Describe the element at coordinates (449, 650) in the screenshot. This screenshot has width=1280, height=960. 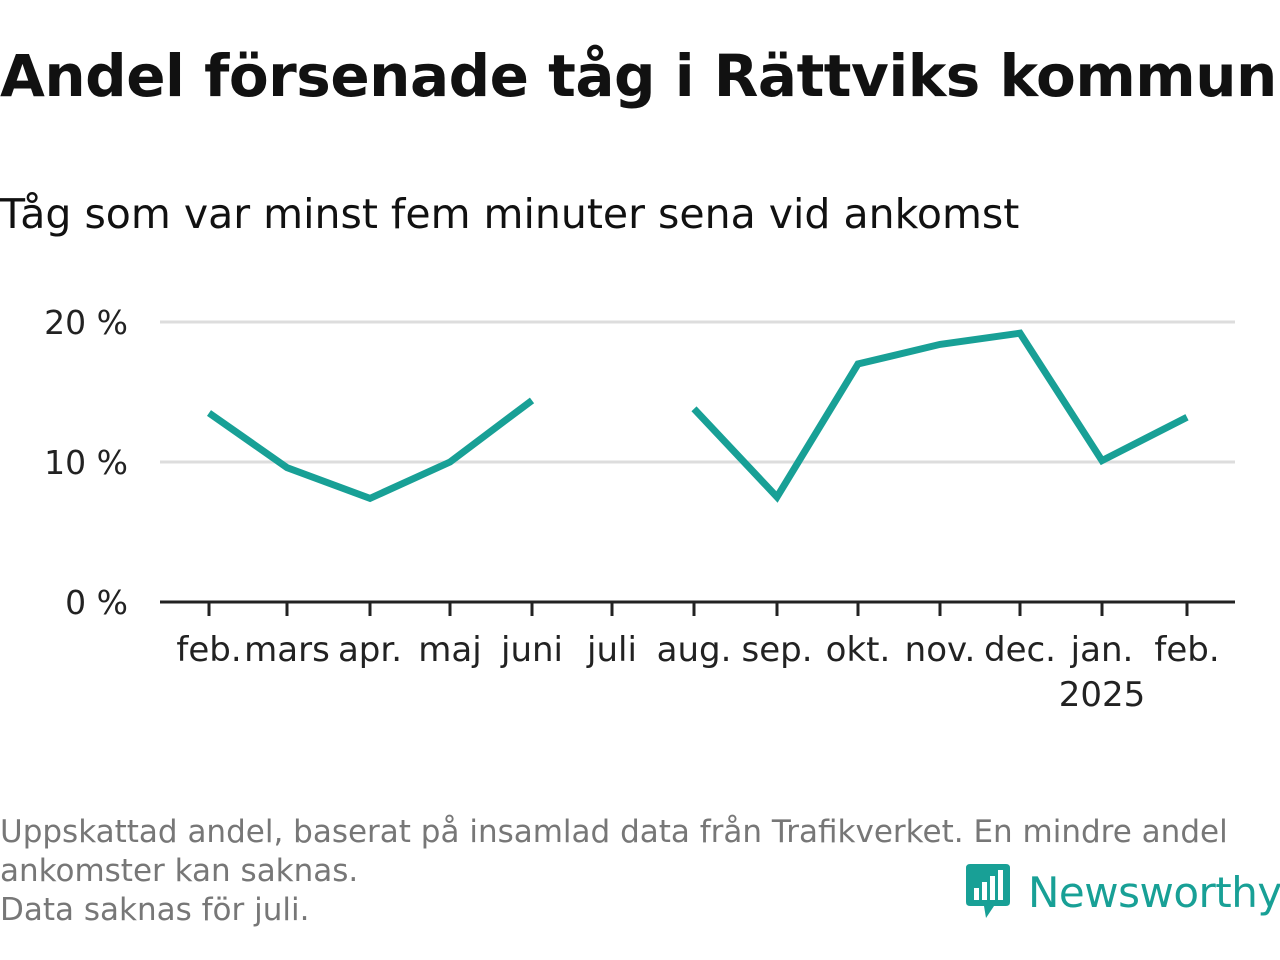
I see `x-tick-label: maj` at that location.